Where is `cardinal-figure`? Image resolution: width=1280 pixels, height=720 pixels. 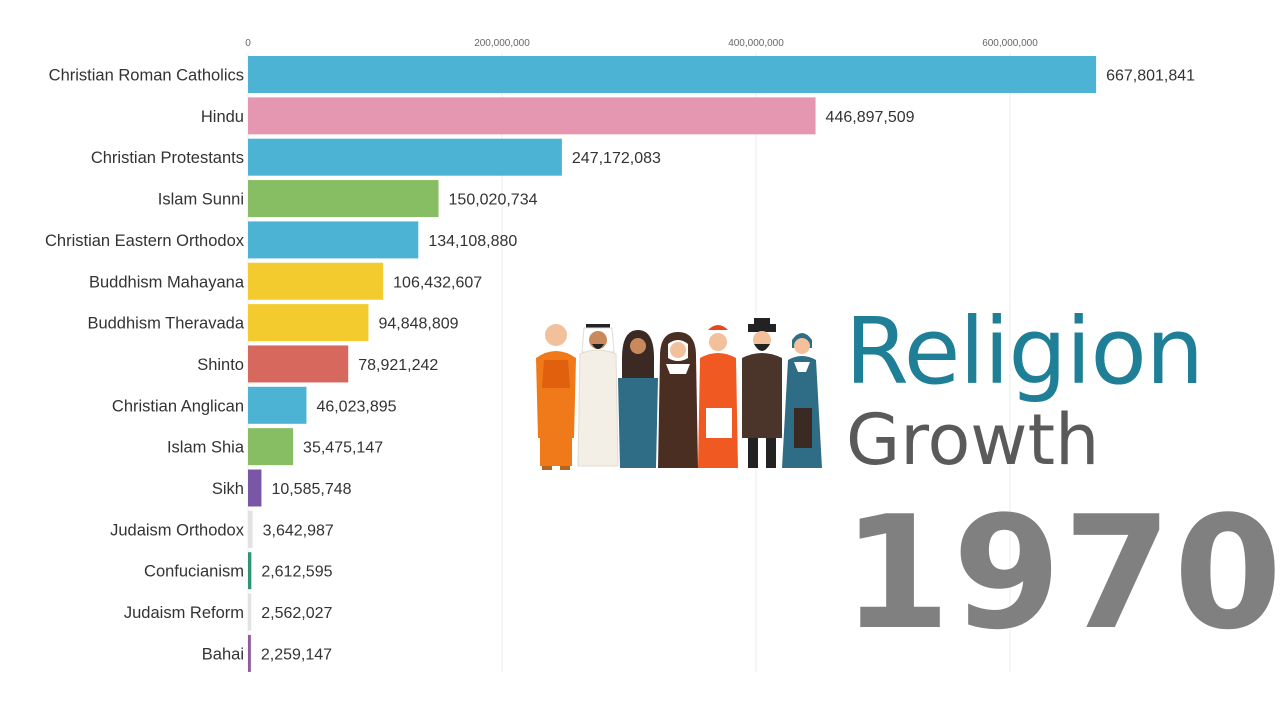
cardinal-figure is located at coordinates (718, 396).